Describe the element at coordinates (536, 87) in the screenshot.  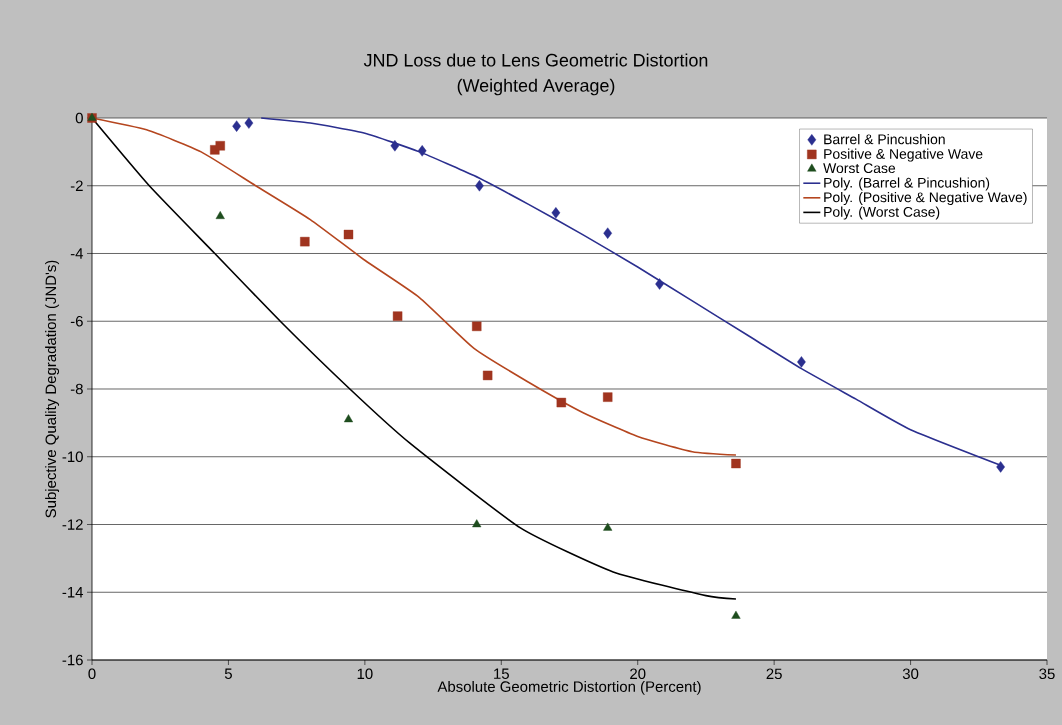
I see `chart-subtitle: (Weighted Average)` at that location.